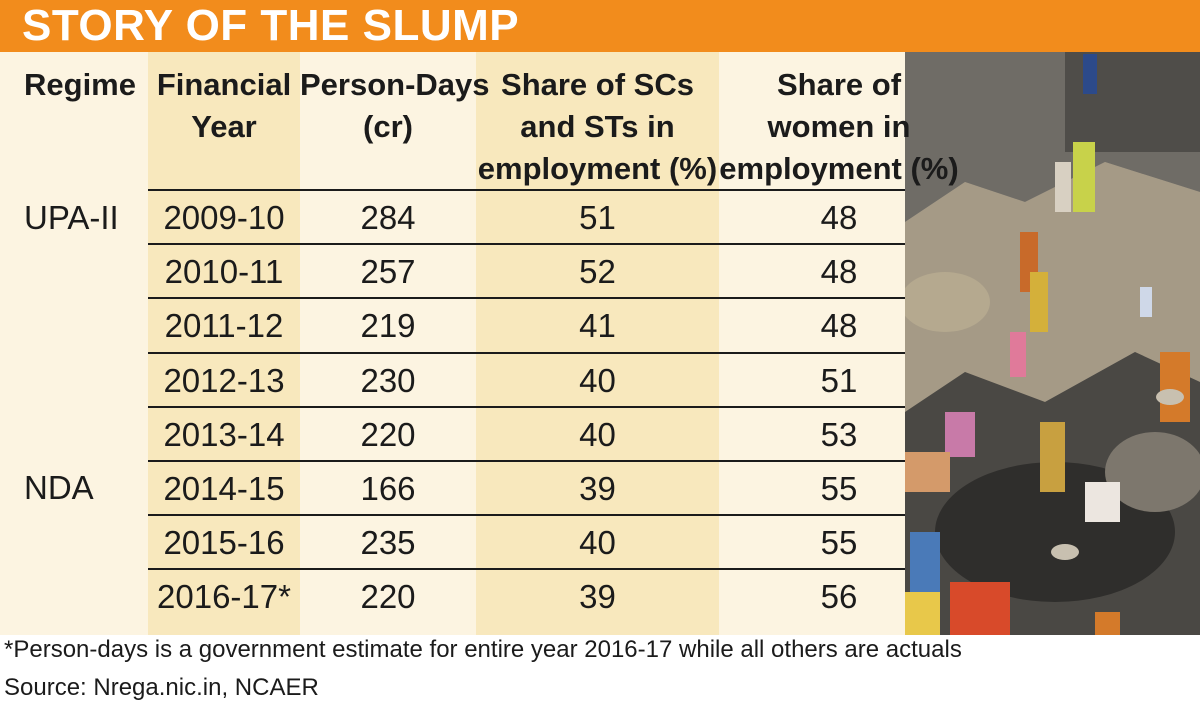 The image size is (1200, 707). Describe the element at coordinates (59, 487) in the screenshot. I see `regime-label-nda: NDA` at that location.